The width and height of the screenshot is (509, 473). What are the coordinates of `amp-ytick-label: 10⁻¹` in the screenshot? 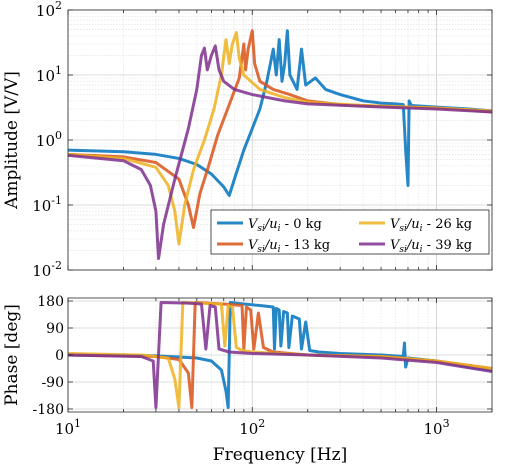 It's located at (47, 204).